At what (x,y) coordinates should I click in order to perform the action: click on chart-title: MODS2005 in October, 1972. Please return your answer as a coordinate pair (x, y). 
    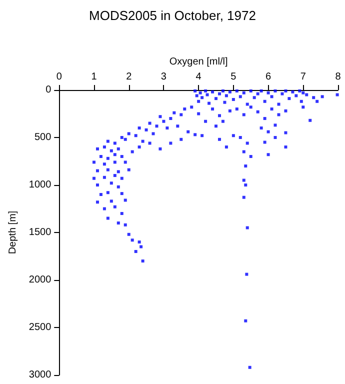
    Looking at the image, I should click on (172, 15).